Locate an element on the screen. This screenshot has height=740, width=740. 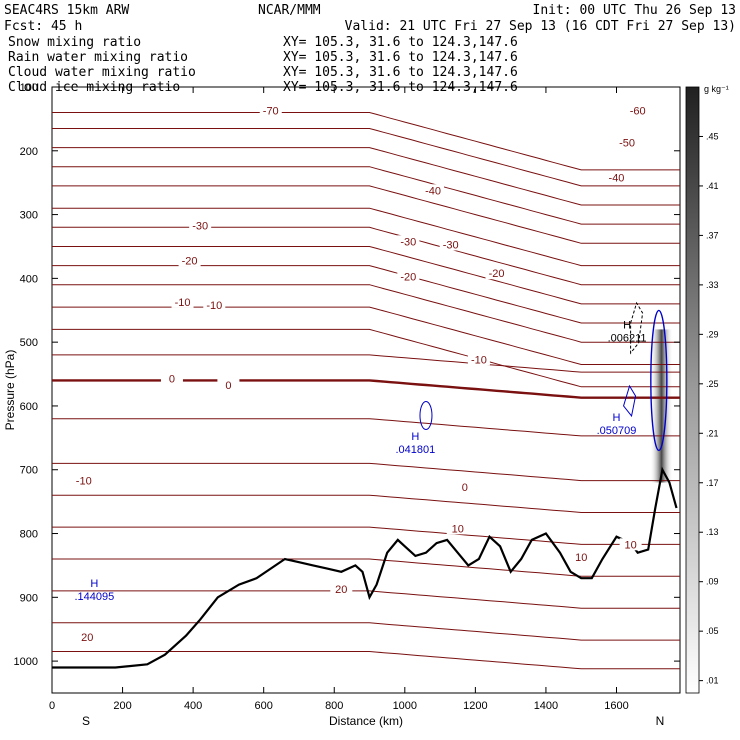
y-tick-label: 600 is located at coordinates (29, 407).